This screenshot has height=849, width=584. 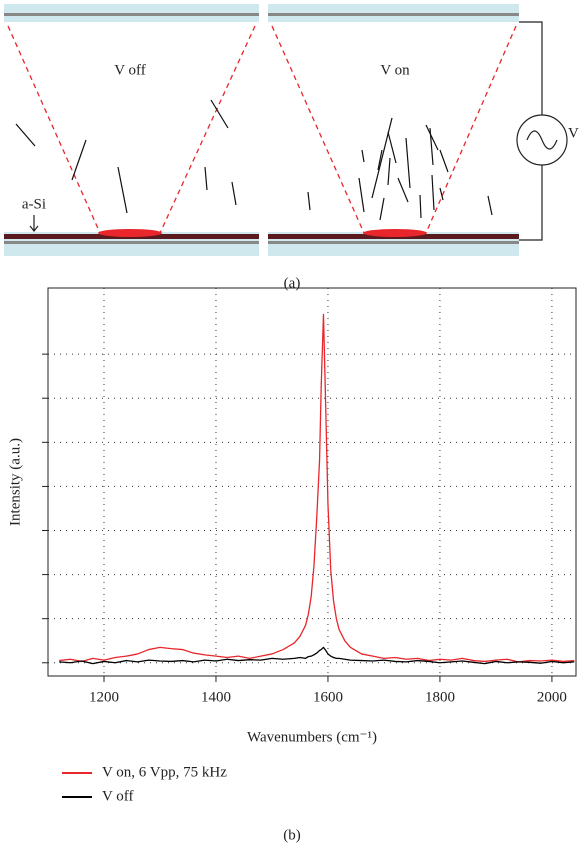 I want to click on panel-label: V off, so click(x=130, y=70).